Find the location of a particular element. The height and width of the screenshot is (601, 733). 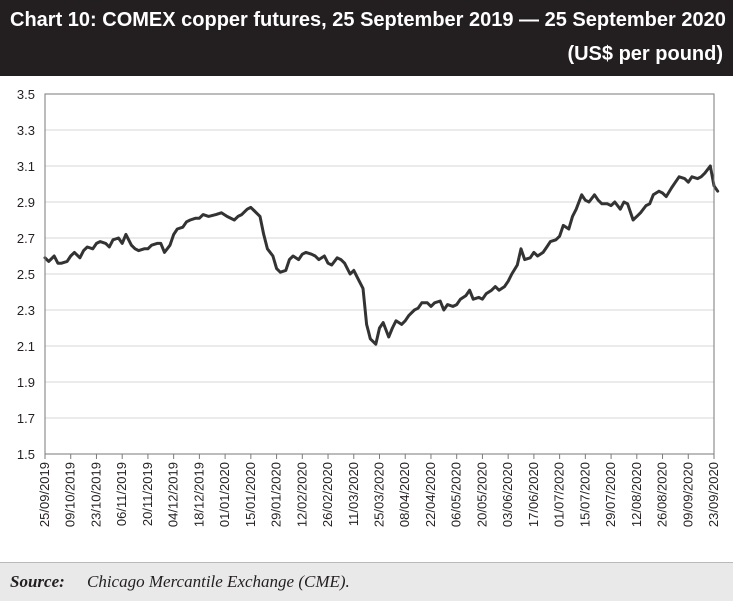

x-tick-label: 20/11/2019 is located at coordinates (147, 494).